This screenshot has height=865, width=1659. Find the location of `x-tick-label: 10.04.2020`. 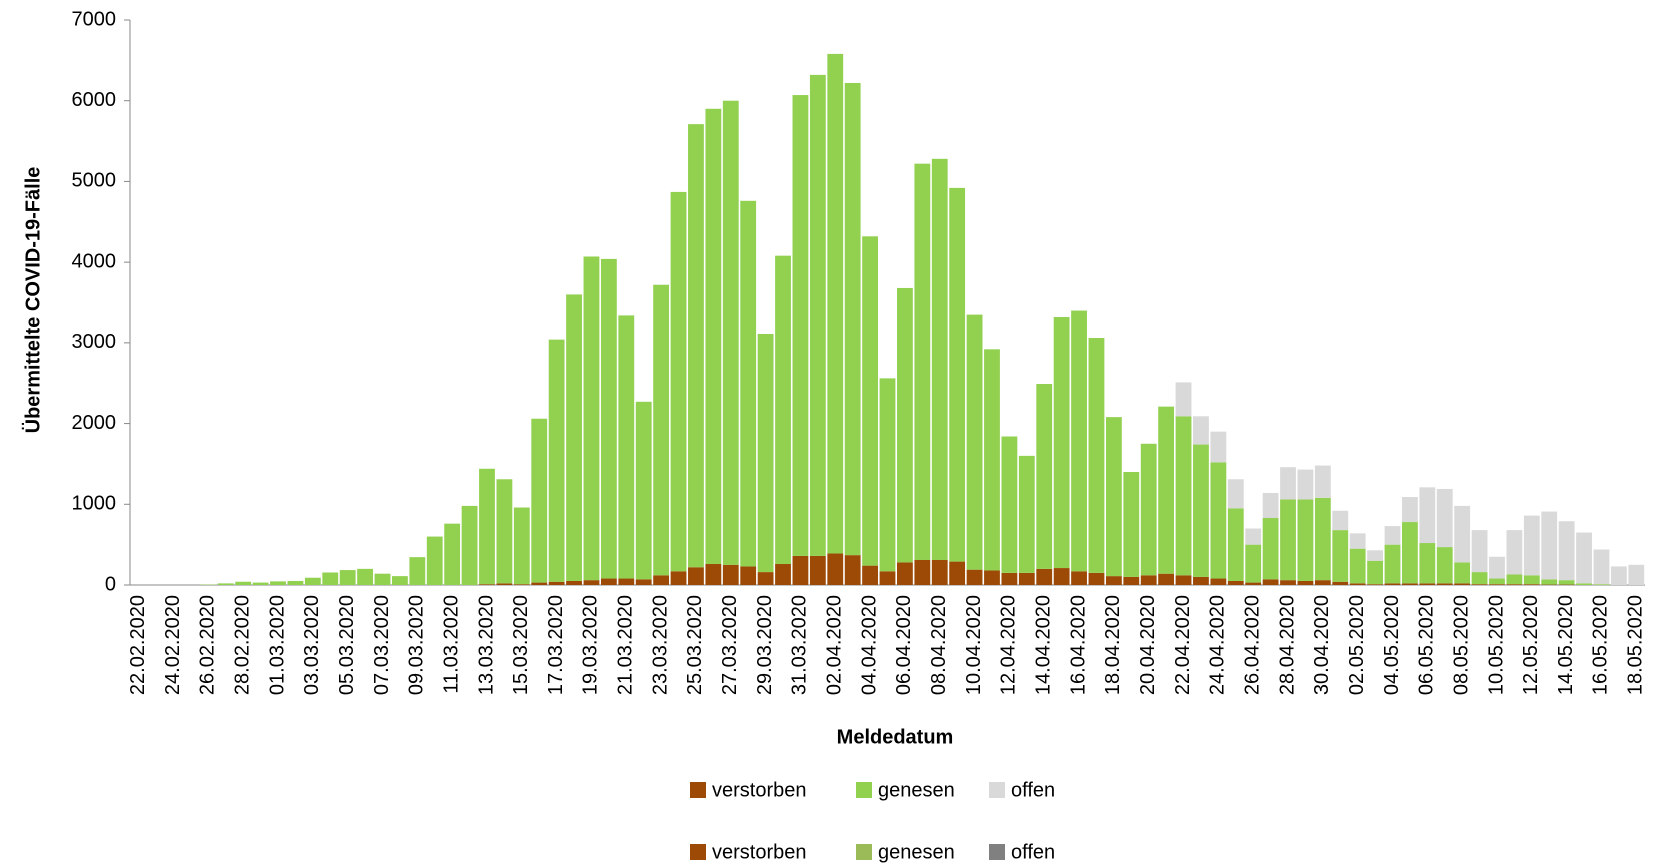

x-tick-label: 10.04.2020 is located at coordinates (974, 645).